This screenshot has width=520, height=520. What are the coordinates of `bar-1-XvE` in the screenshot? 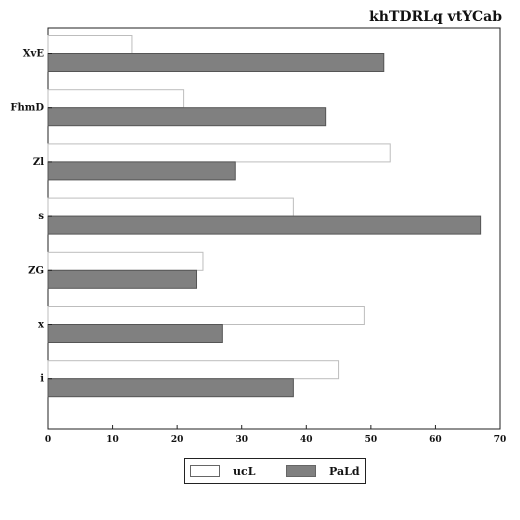 It's located at (90, 44).